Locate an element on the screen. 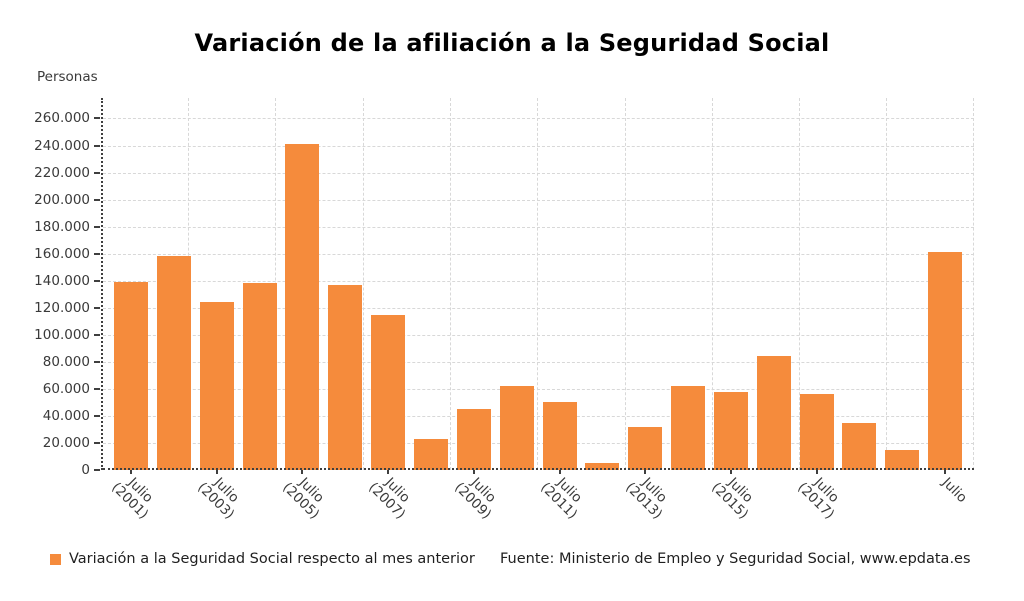 This screenshot has width=1024, height=601. y-tick-label: 260.000 is located at coordinates (62, 118).